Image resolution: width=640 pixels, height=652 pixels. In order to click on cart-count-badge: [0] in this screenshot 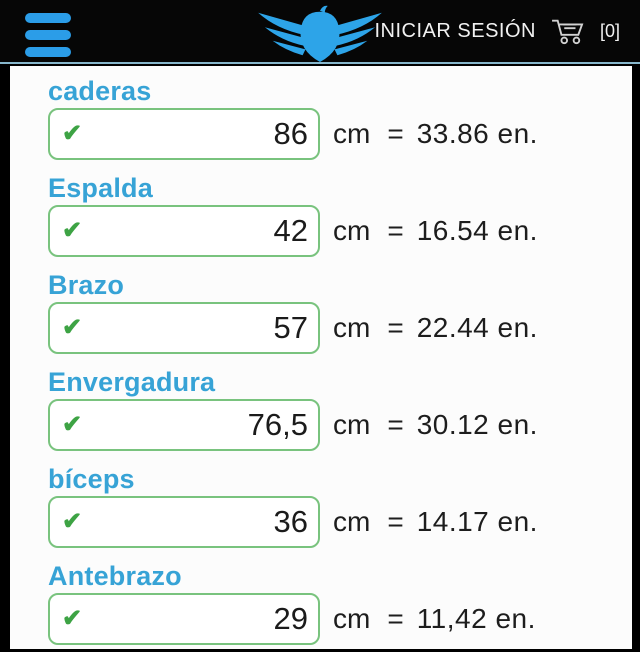, I will do `click(609, 30)`.